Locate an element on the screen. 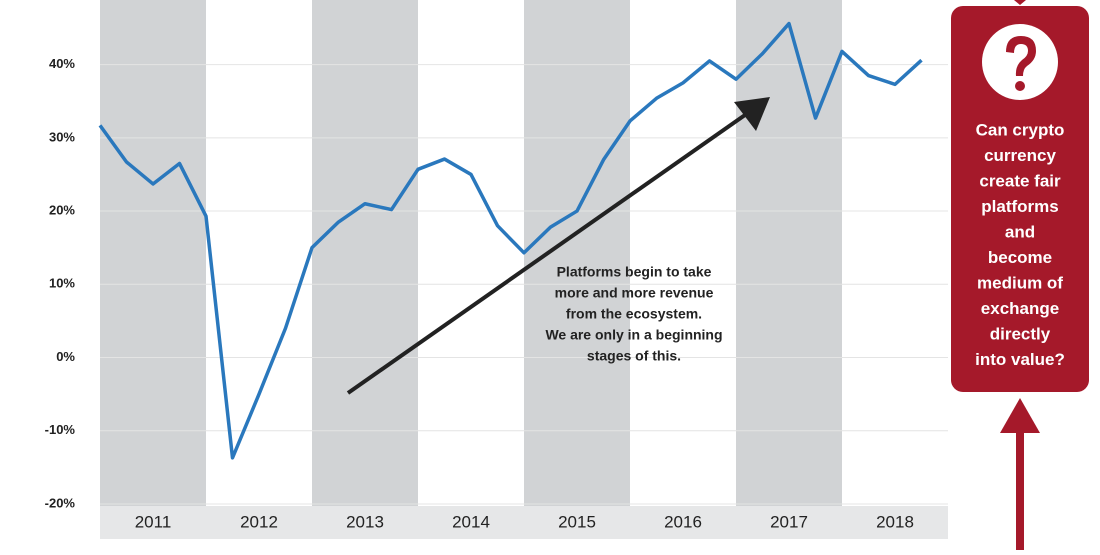 The height and width of the screenshot is (555, 1100). arrow-head is located at coordinates (752, 114).